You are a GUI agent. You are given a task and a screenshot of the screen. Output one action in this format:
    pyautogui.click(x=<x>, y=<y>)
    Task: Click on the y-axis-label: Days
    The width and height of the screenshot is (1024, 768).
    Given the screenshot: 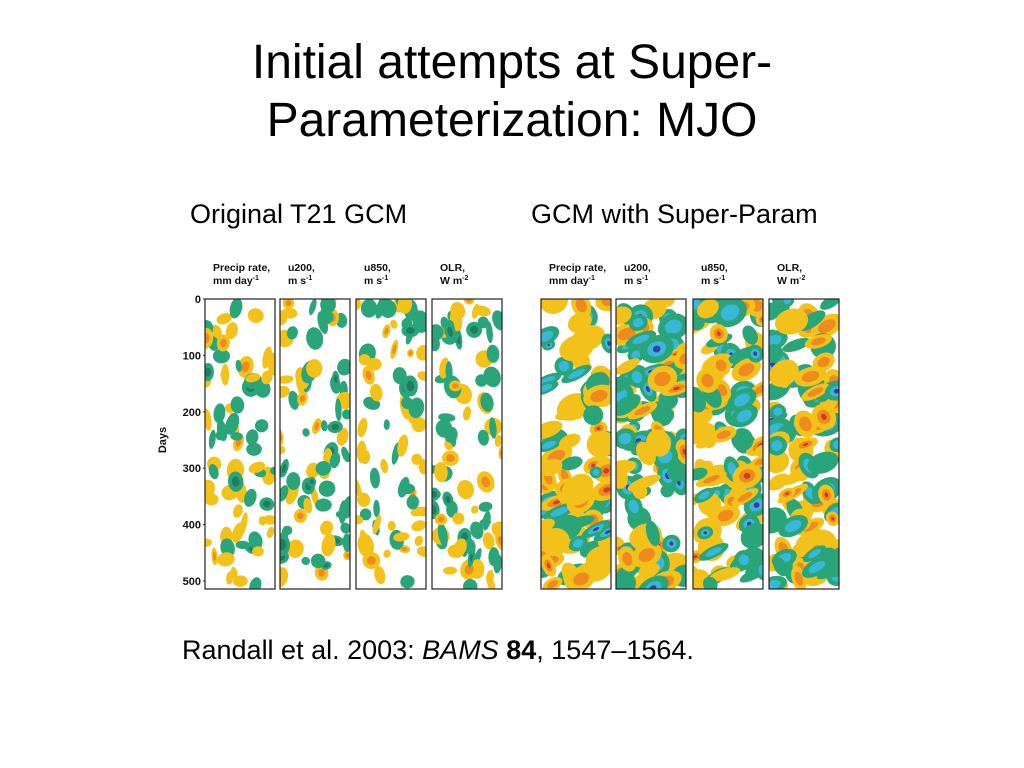 What is the action you would take?
    pyautogui.click(x=163, y=440)
    